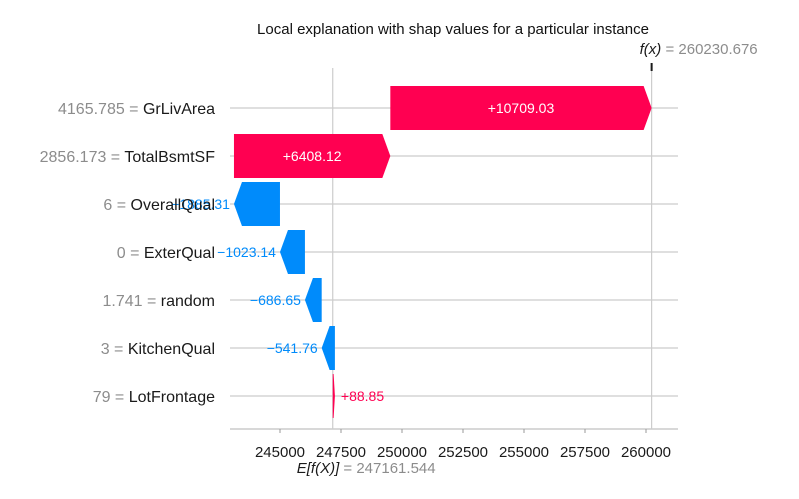  I want to click on feature-label: 2856.173 = TotalBsmtSF, so click(128, 157).